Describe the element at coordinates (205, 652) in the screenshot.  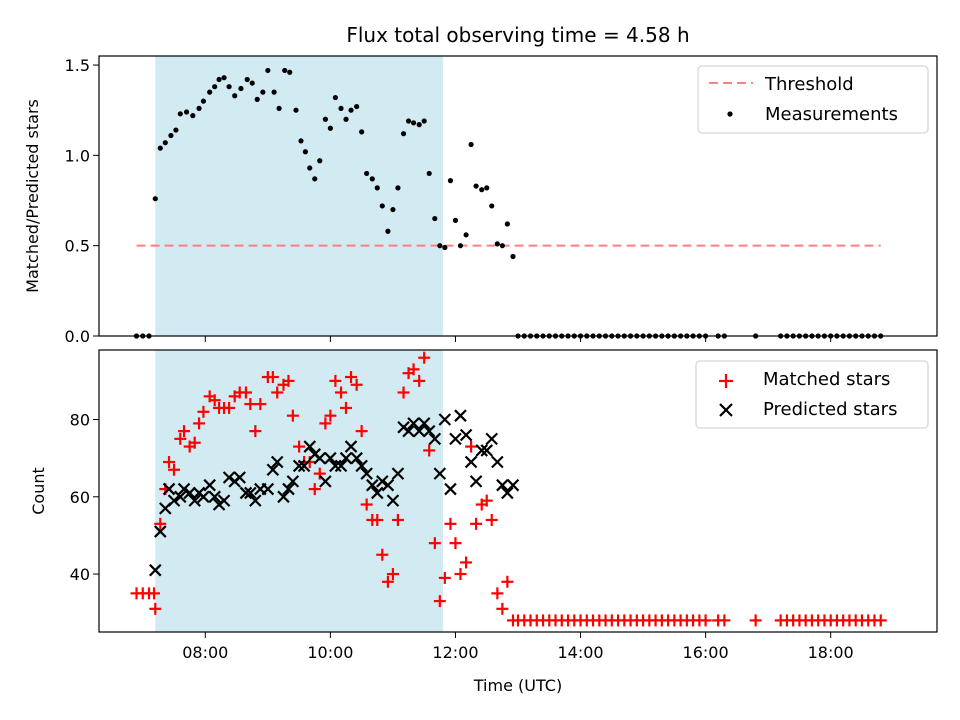
I see `bottom-x-tick-label: 08:00` at that location.